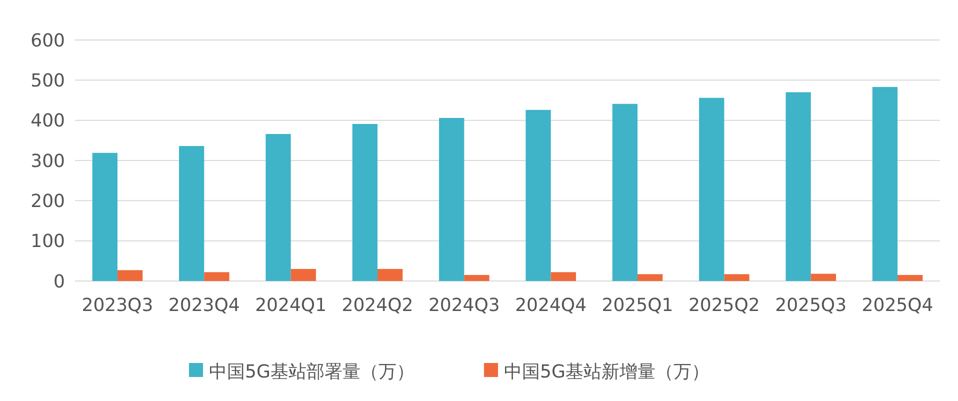 This screenshot has width=958, height=401. Describe the element at coordinates (811, 305) in the screenshot. I see `x-tick-label: 2025Q3` at that location.